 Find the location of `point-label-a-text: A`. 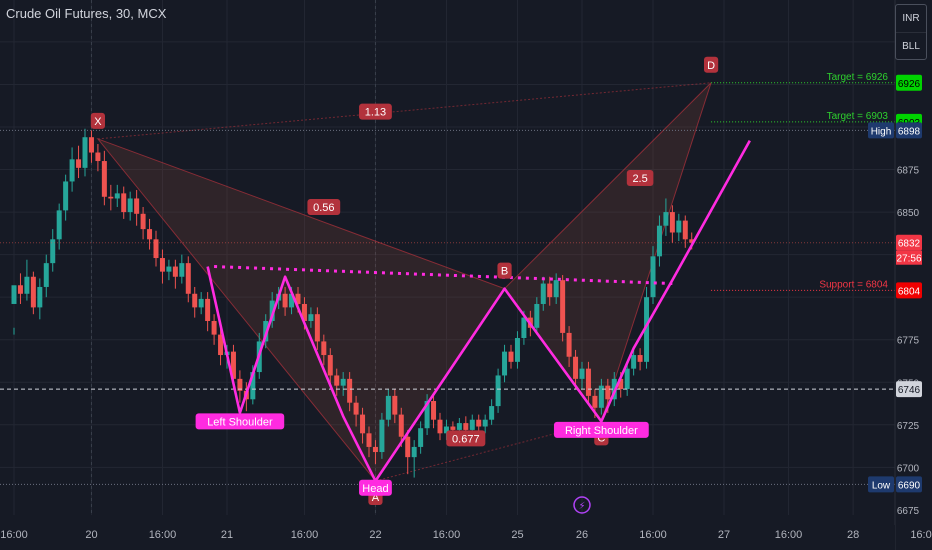

point-label-a-text: A is located at coordinates (376, 498).